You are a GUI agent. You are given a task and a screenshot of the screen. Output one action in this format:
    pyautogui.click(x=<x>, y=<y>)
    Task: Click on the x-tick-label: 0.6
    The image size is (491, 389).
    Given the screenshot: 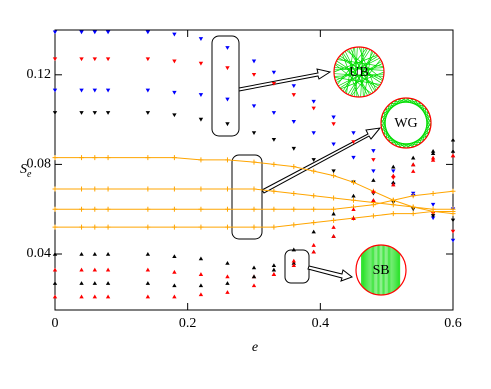 What is the action you would take?
    pyautogui.click(x=453, y=323)
    